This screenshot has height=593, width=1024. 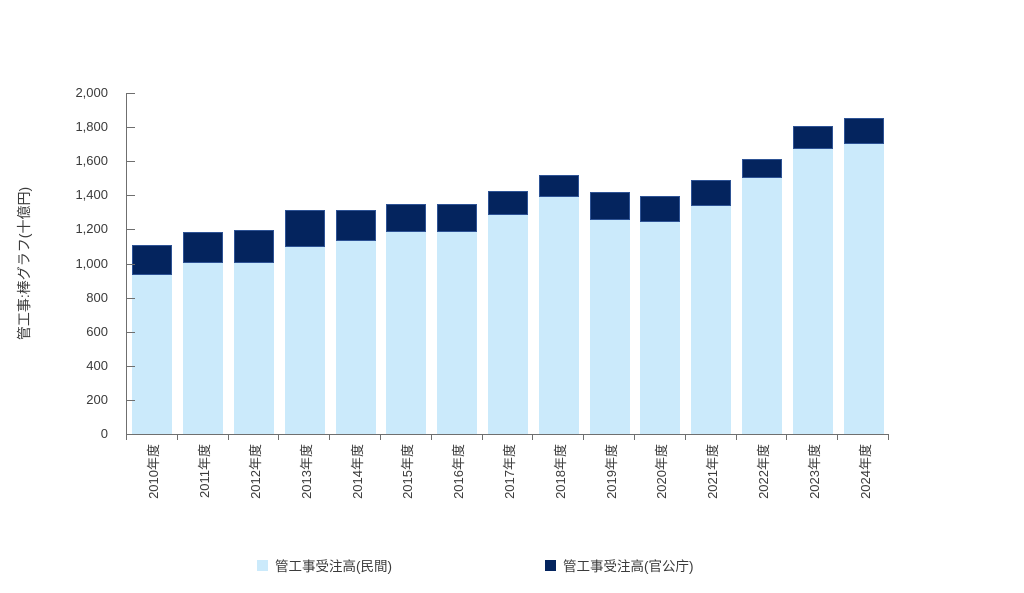 I want to click on bar-segment-government-2014年度, so click(x=355, y=225).